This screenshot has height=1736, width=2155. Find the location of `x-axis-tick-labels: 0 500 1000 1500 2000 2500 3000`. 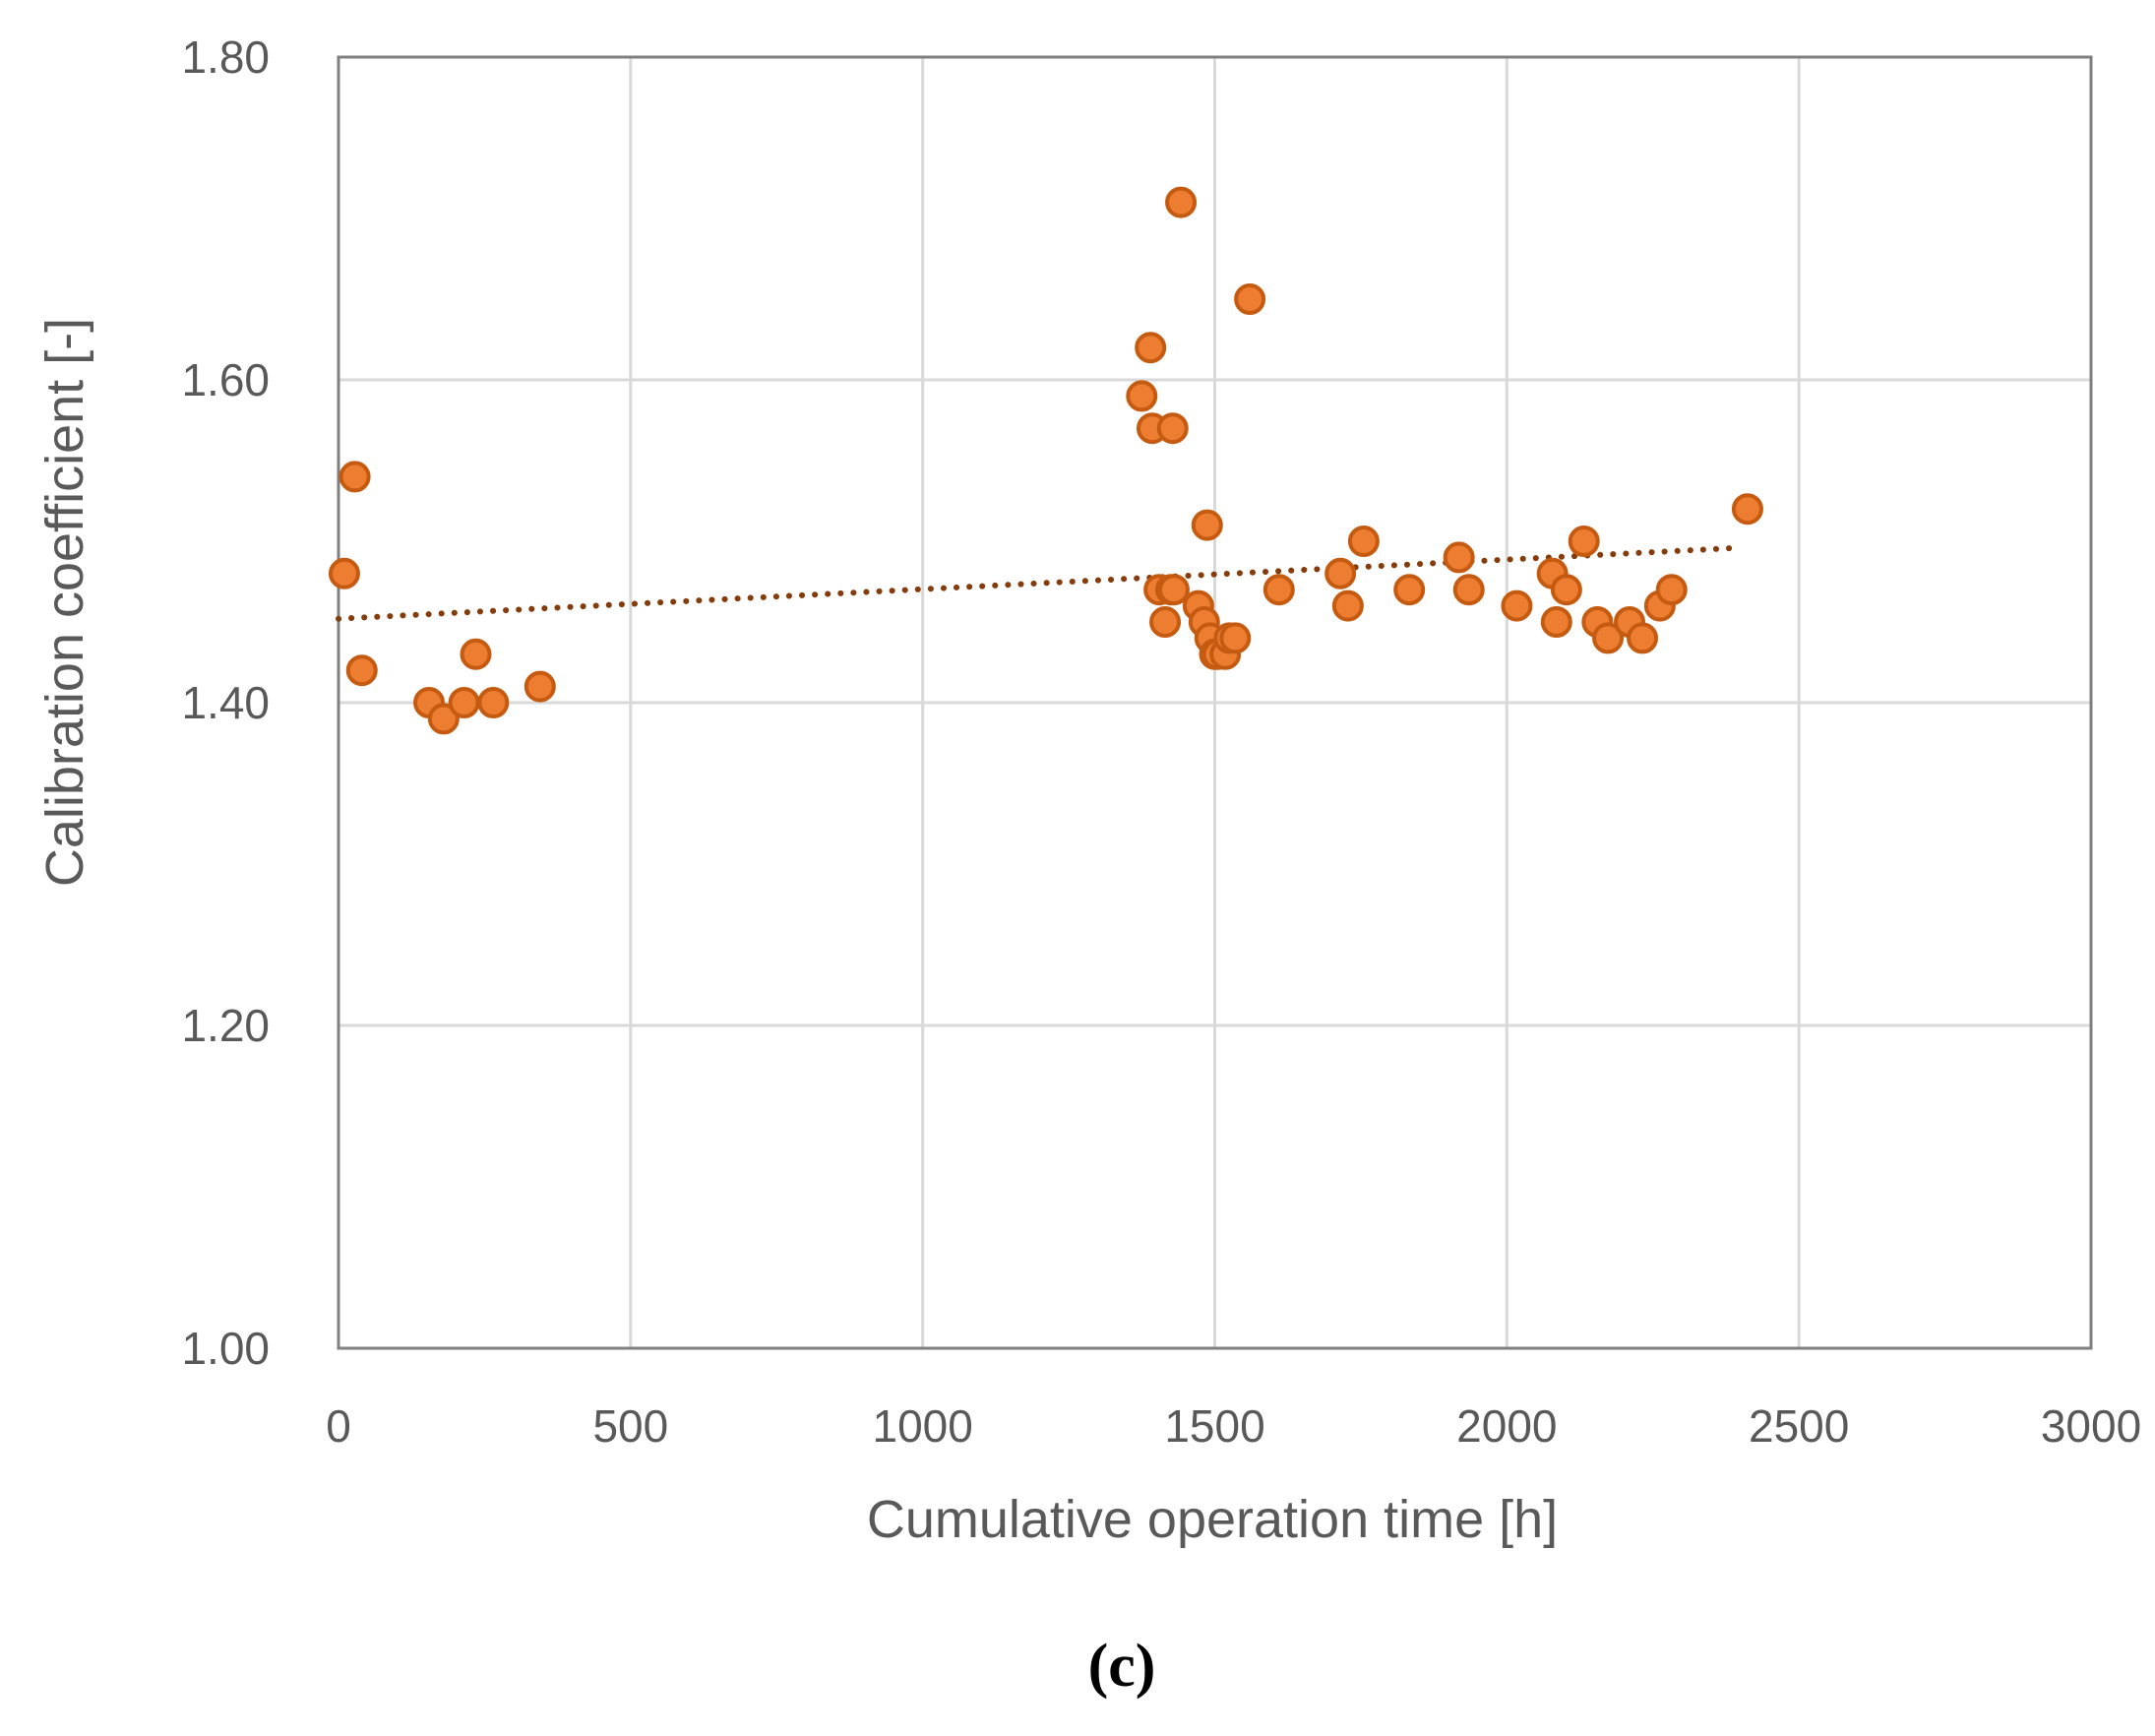

x-axis-tick-labels: 0 500 1000 1500 2000 2500 3000 is located at coordinates (1233, 1426).